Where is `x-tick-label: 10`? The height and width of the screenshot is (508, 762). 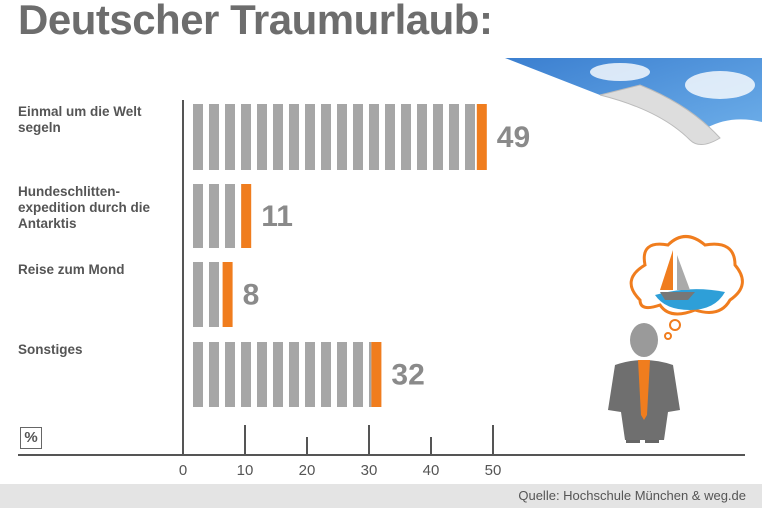 x-tick-label: 10 is located at coordinates (245, 470).